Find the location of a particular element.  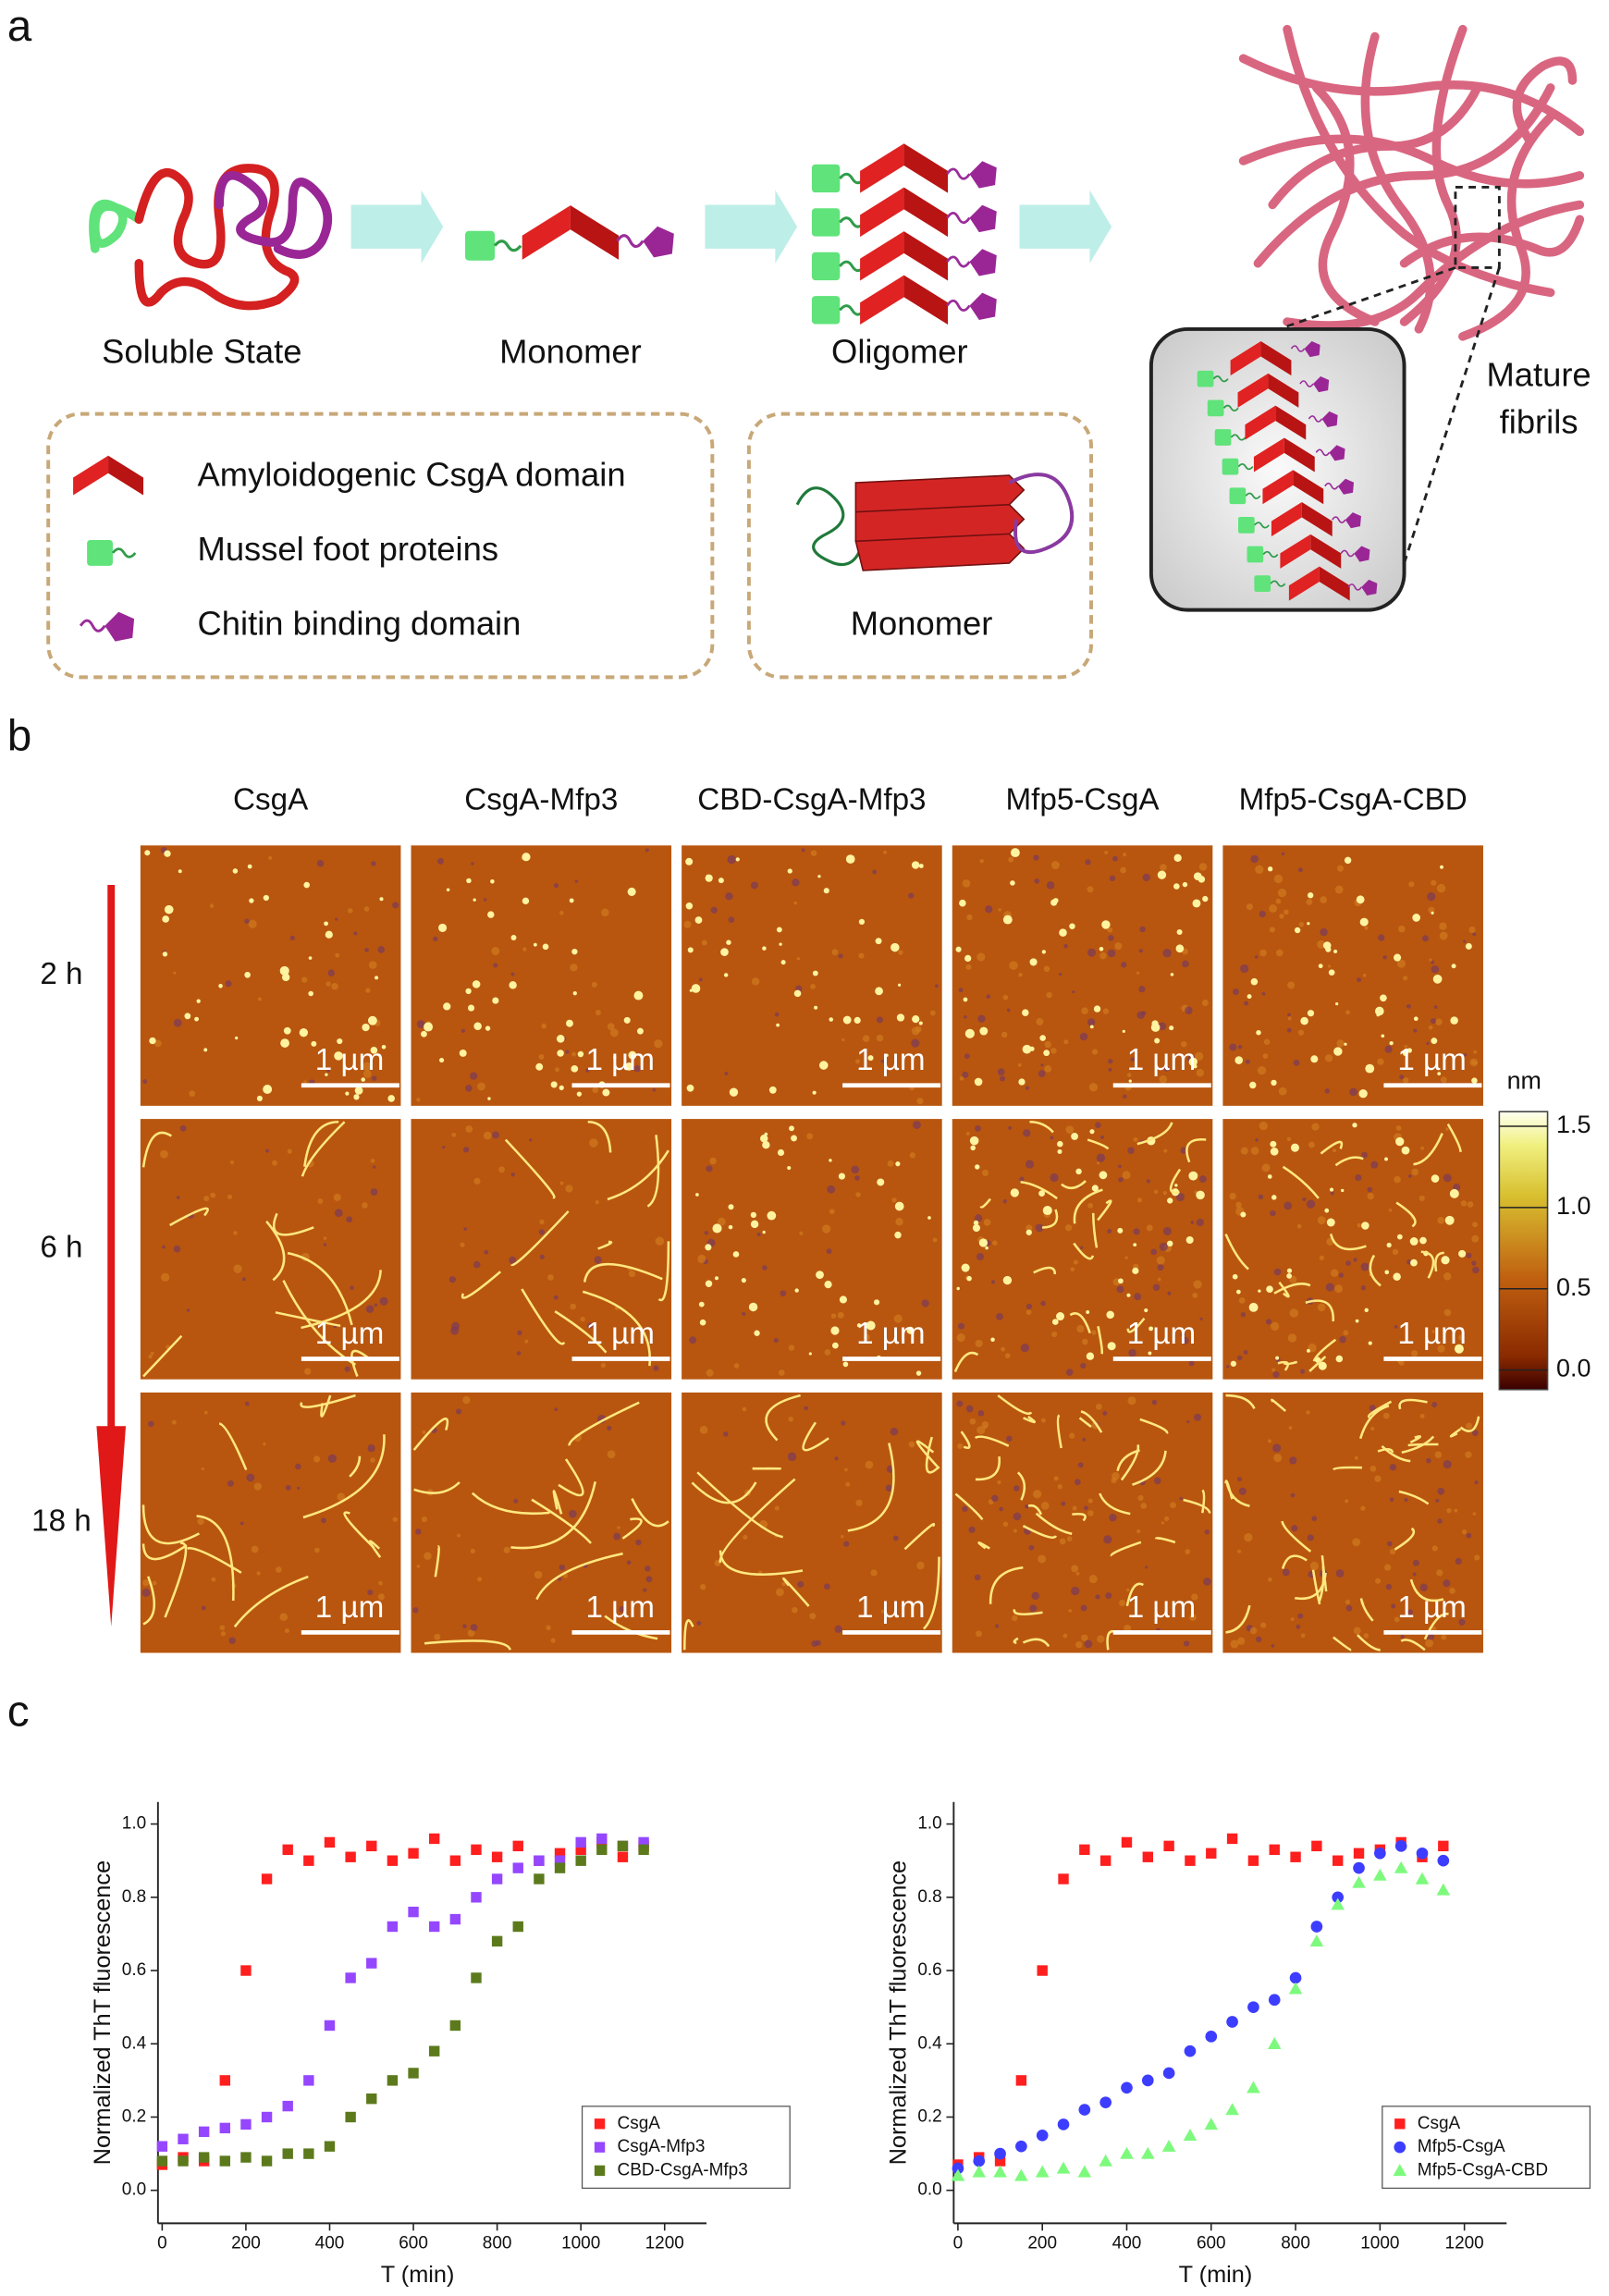

y-axis-title: Normalized ThT fluorescence is located at coordinates (103, 2012).